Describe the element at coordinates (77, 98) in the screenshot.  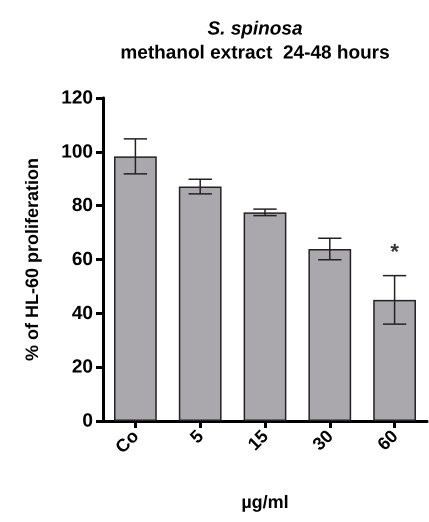
I see `y-tick-label: 120` at that location.